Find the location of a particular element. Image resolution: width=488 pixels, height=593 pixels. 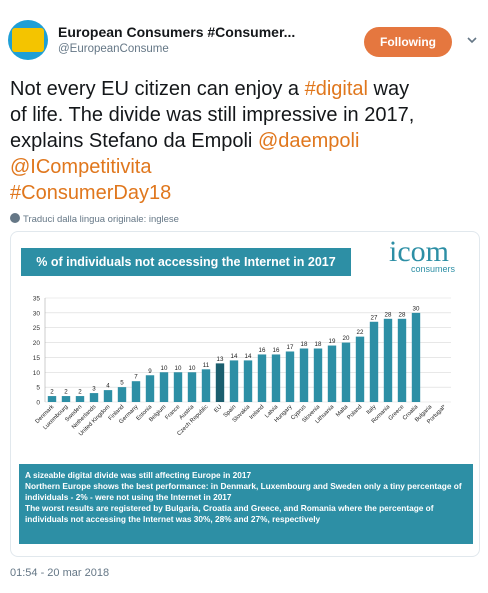

icom-logo: icom consumers is located at coordinates (429, 256).